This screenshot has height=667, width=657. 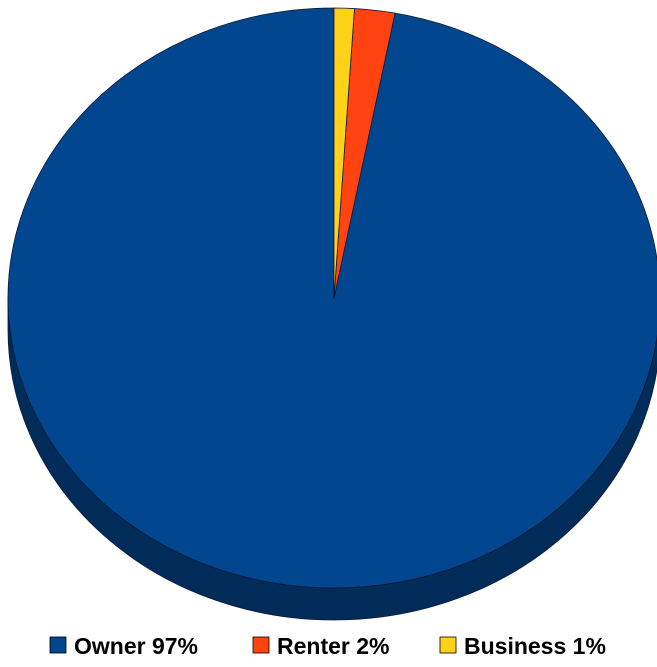 What do you see at coordinates (58, 645) in the screenshot?
I see `legend-swatch-owner` at bounding box center [58, 645].